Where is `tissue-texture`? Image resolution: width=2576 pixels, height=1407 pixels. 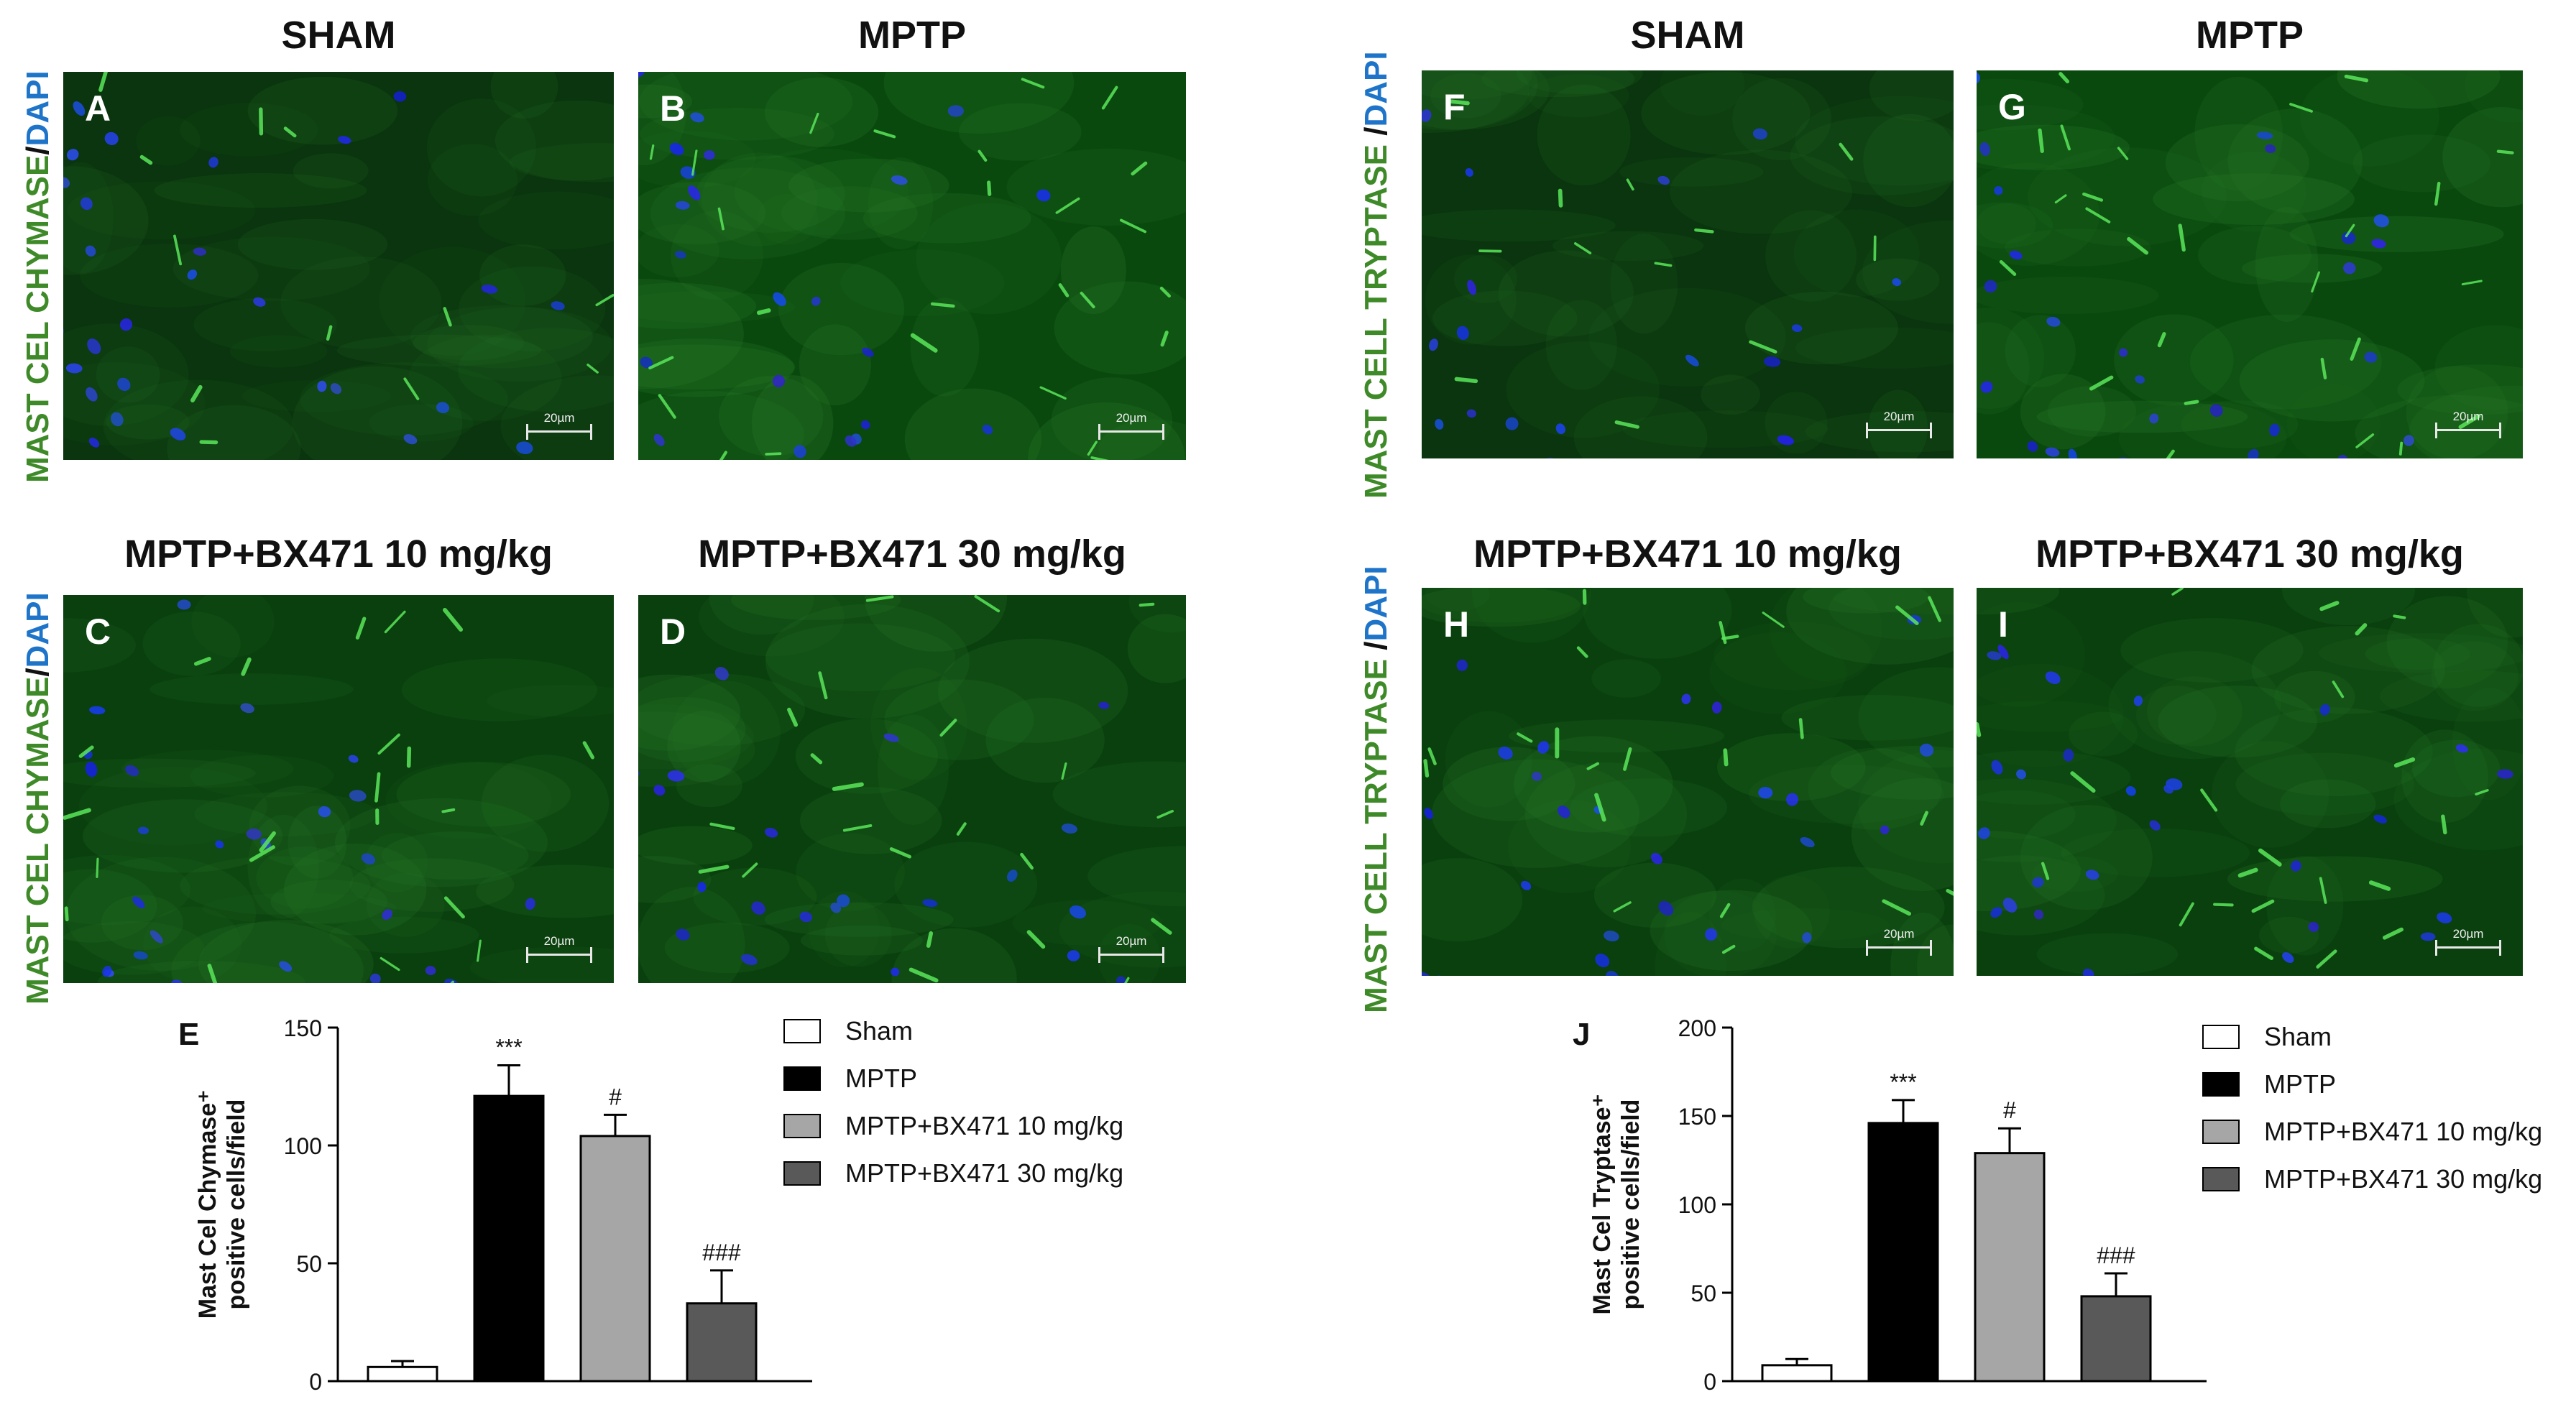 tissue-texture is located at coordinates (338, 266).